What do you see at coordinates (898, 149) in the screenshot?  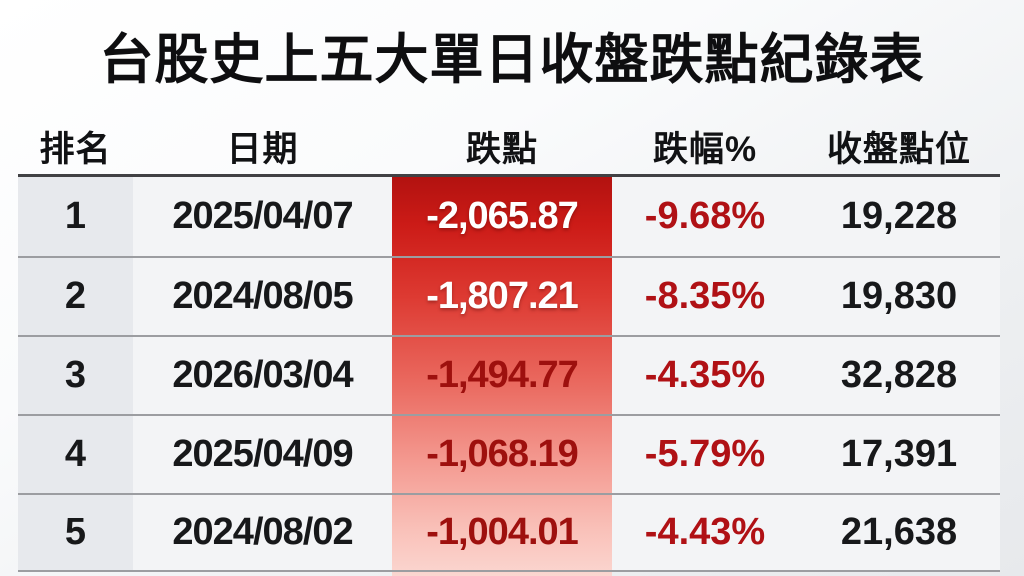 I see `column-header-close: 收盤點位` at bounding box center [898, 149].